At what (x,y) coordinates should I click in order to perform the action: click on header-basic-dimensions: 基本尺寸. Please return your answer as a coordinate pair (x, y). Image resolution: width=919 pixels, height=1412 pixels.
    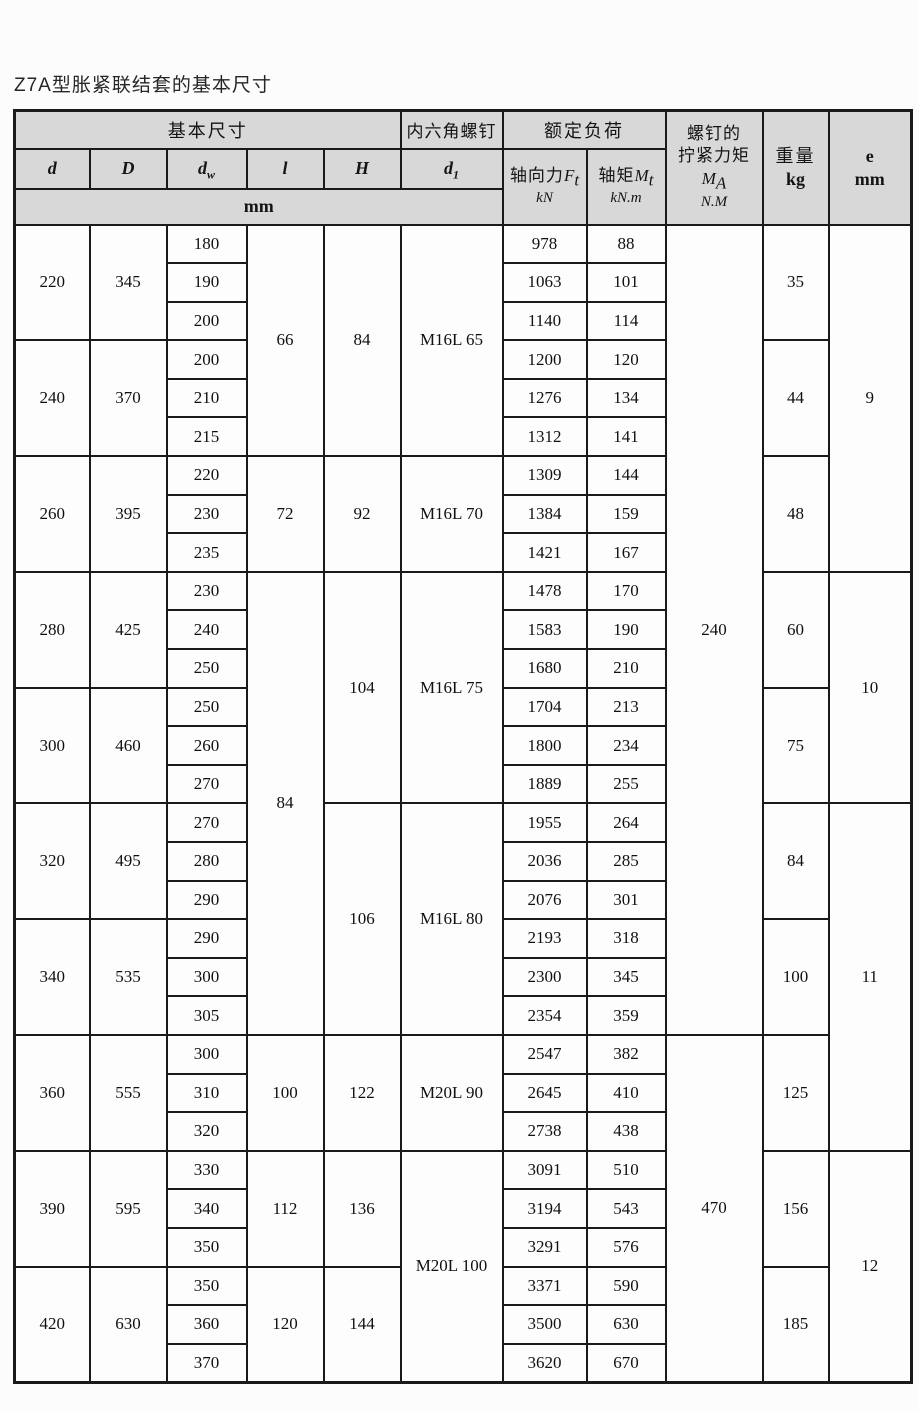
    Looking at the image, I should click on (207, 129).